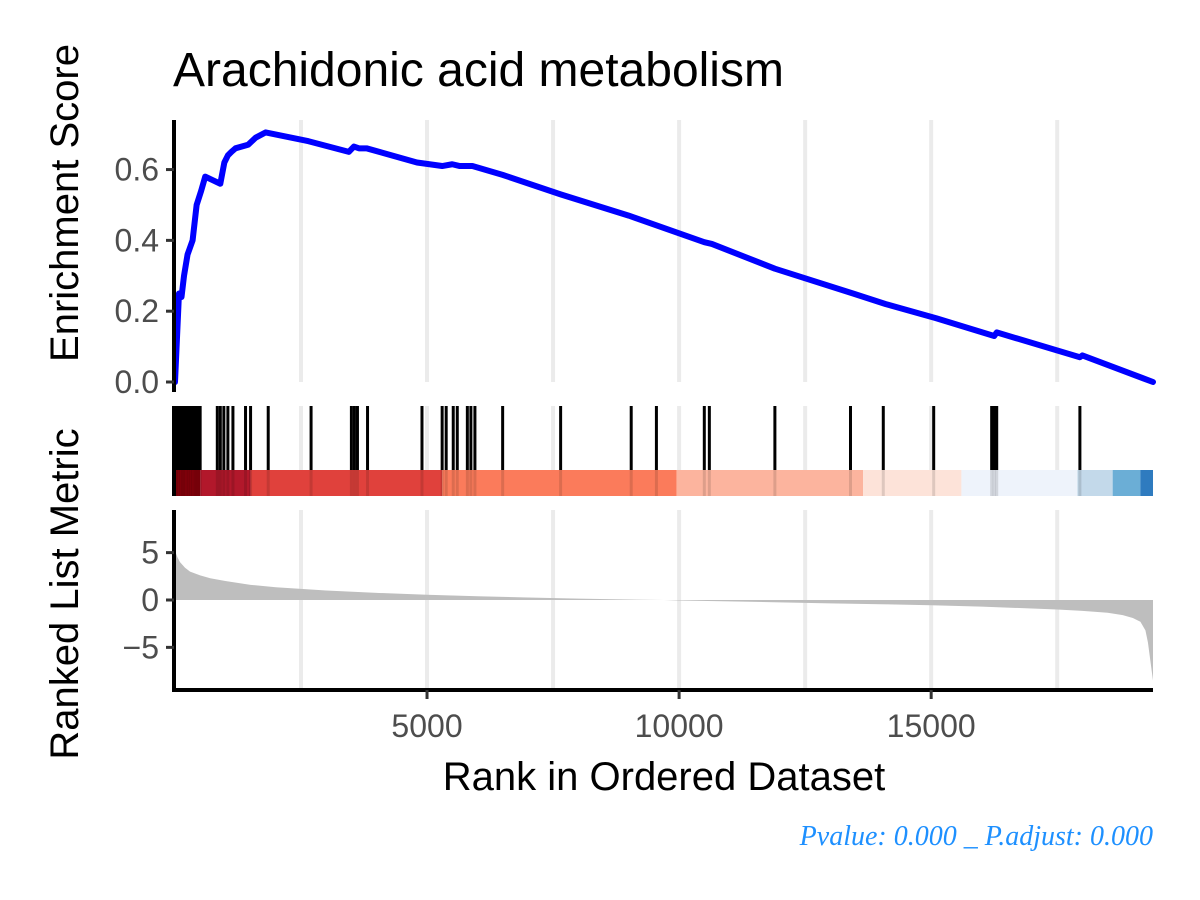 The width and height of the screenshot is (1200, 900). Describe the element at coordinates (65, 203) in the screenshot. I see `y-axis-label-enrichment: Enrichment Score` at that location.